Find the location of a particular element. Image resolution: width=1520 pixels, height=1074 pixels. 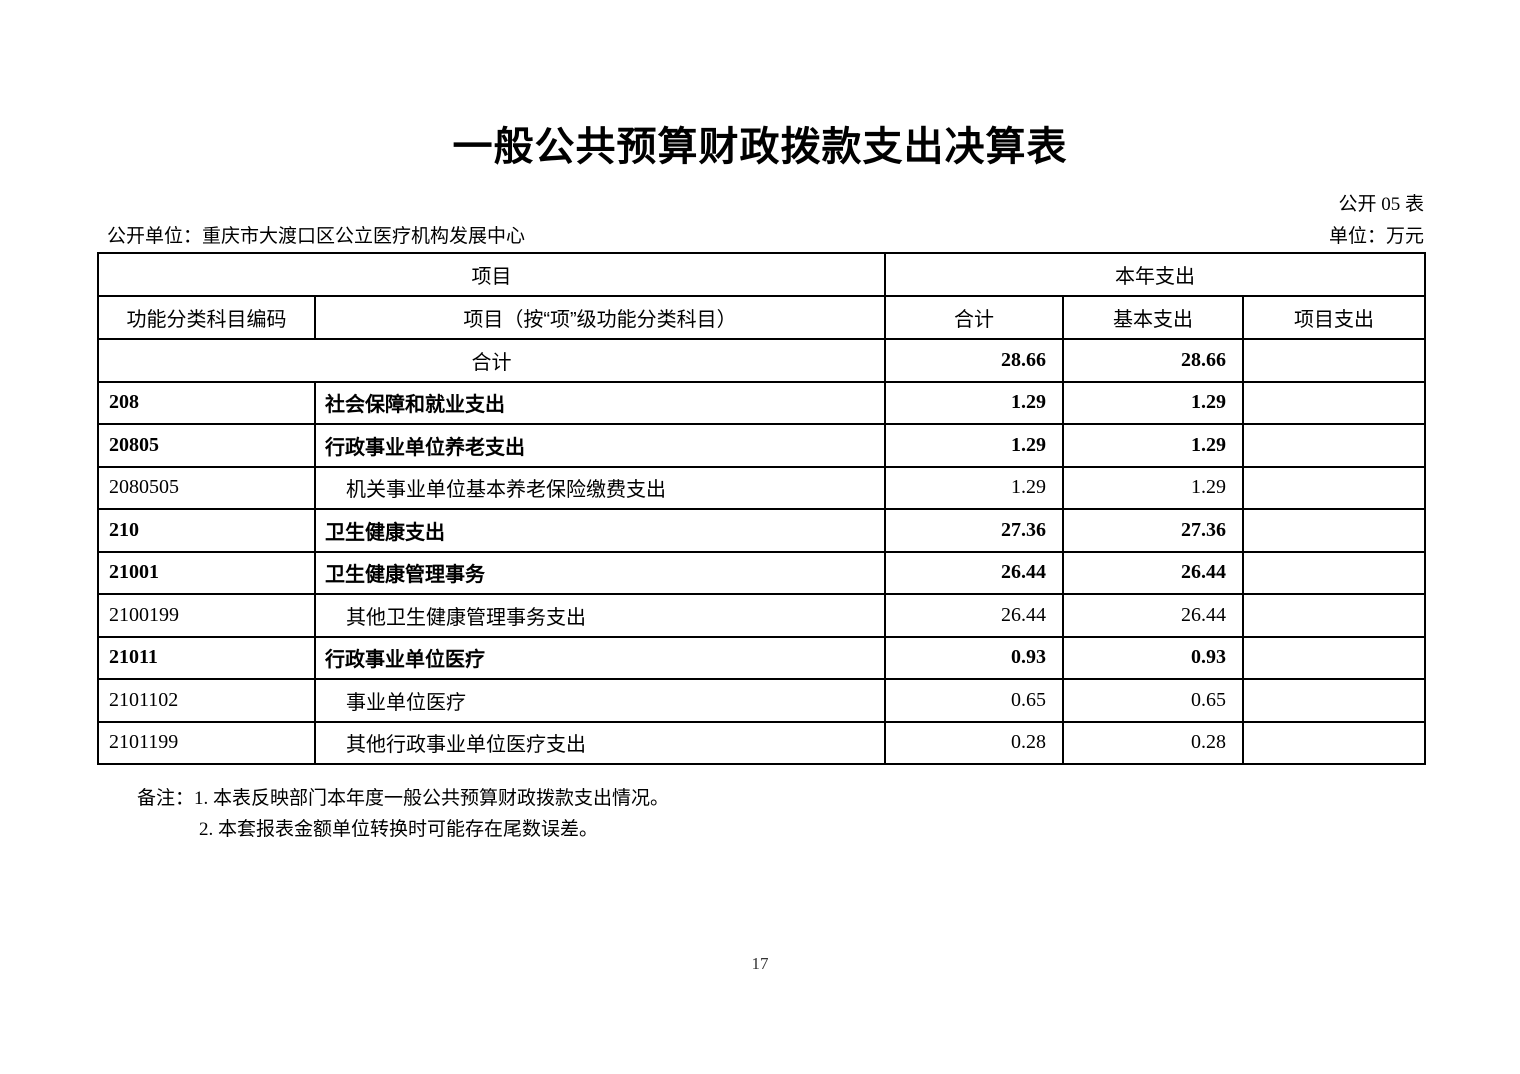

table-row: 210 卫生健康支出 27.36 27.36 is located at coordinates (762, 530).